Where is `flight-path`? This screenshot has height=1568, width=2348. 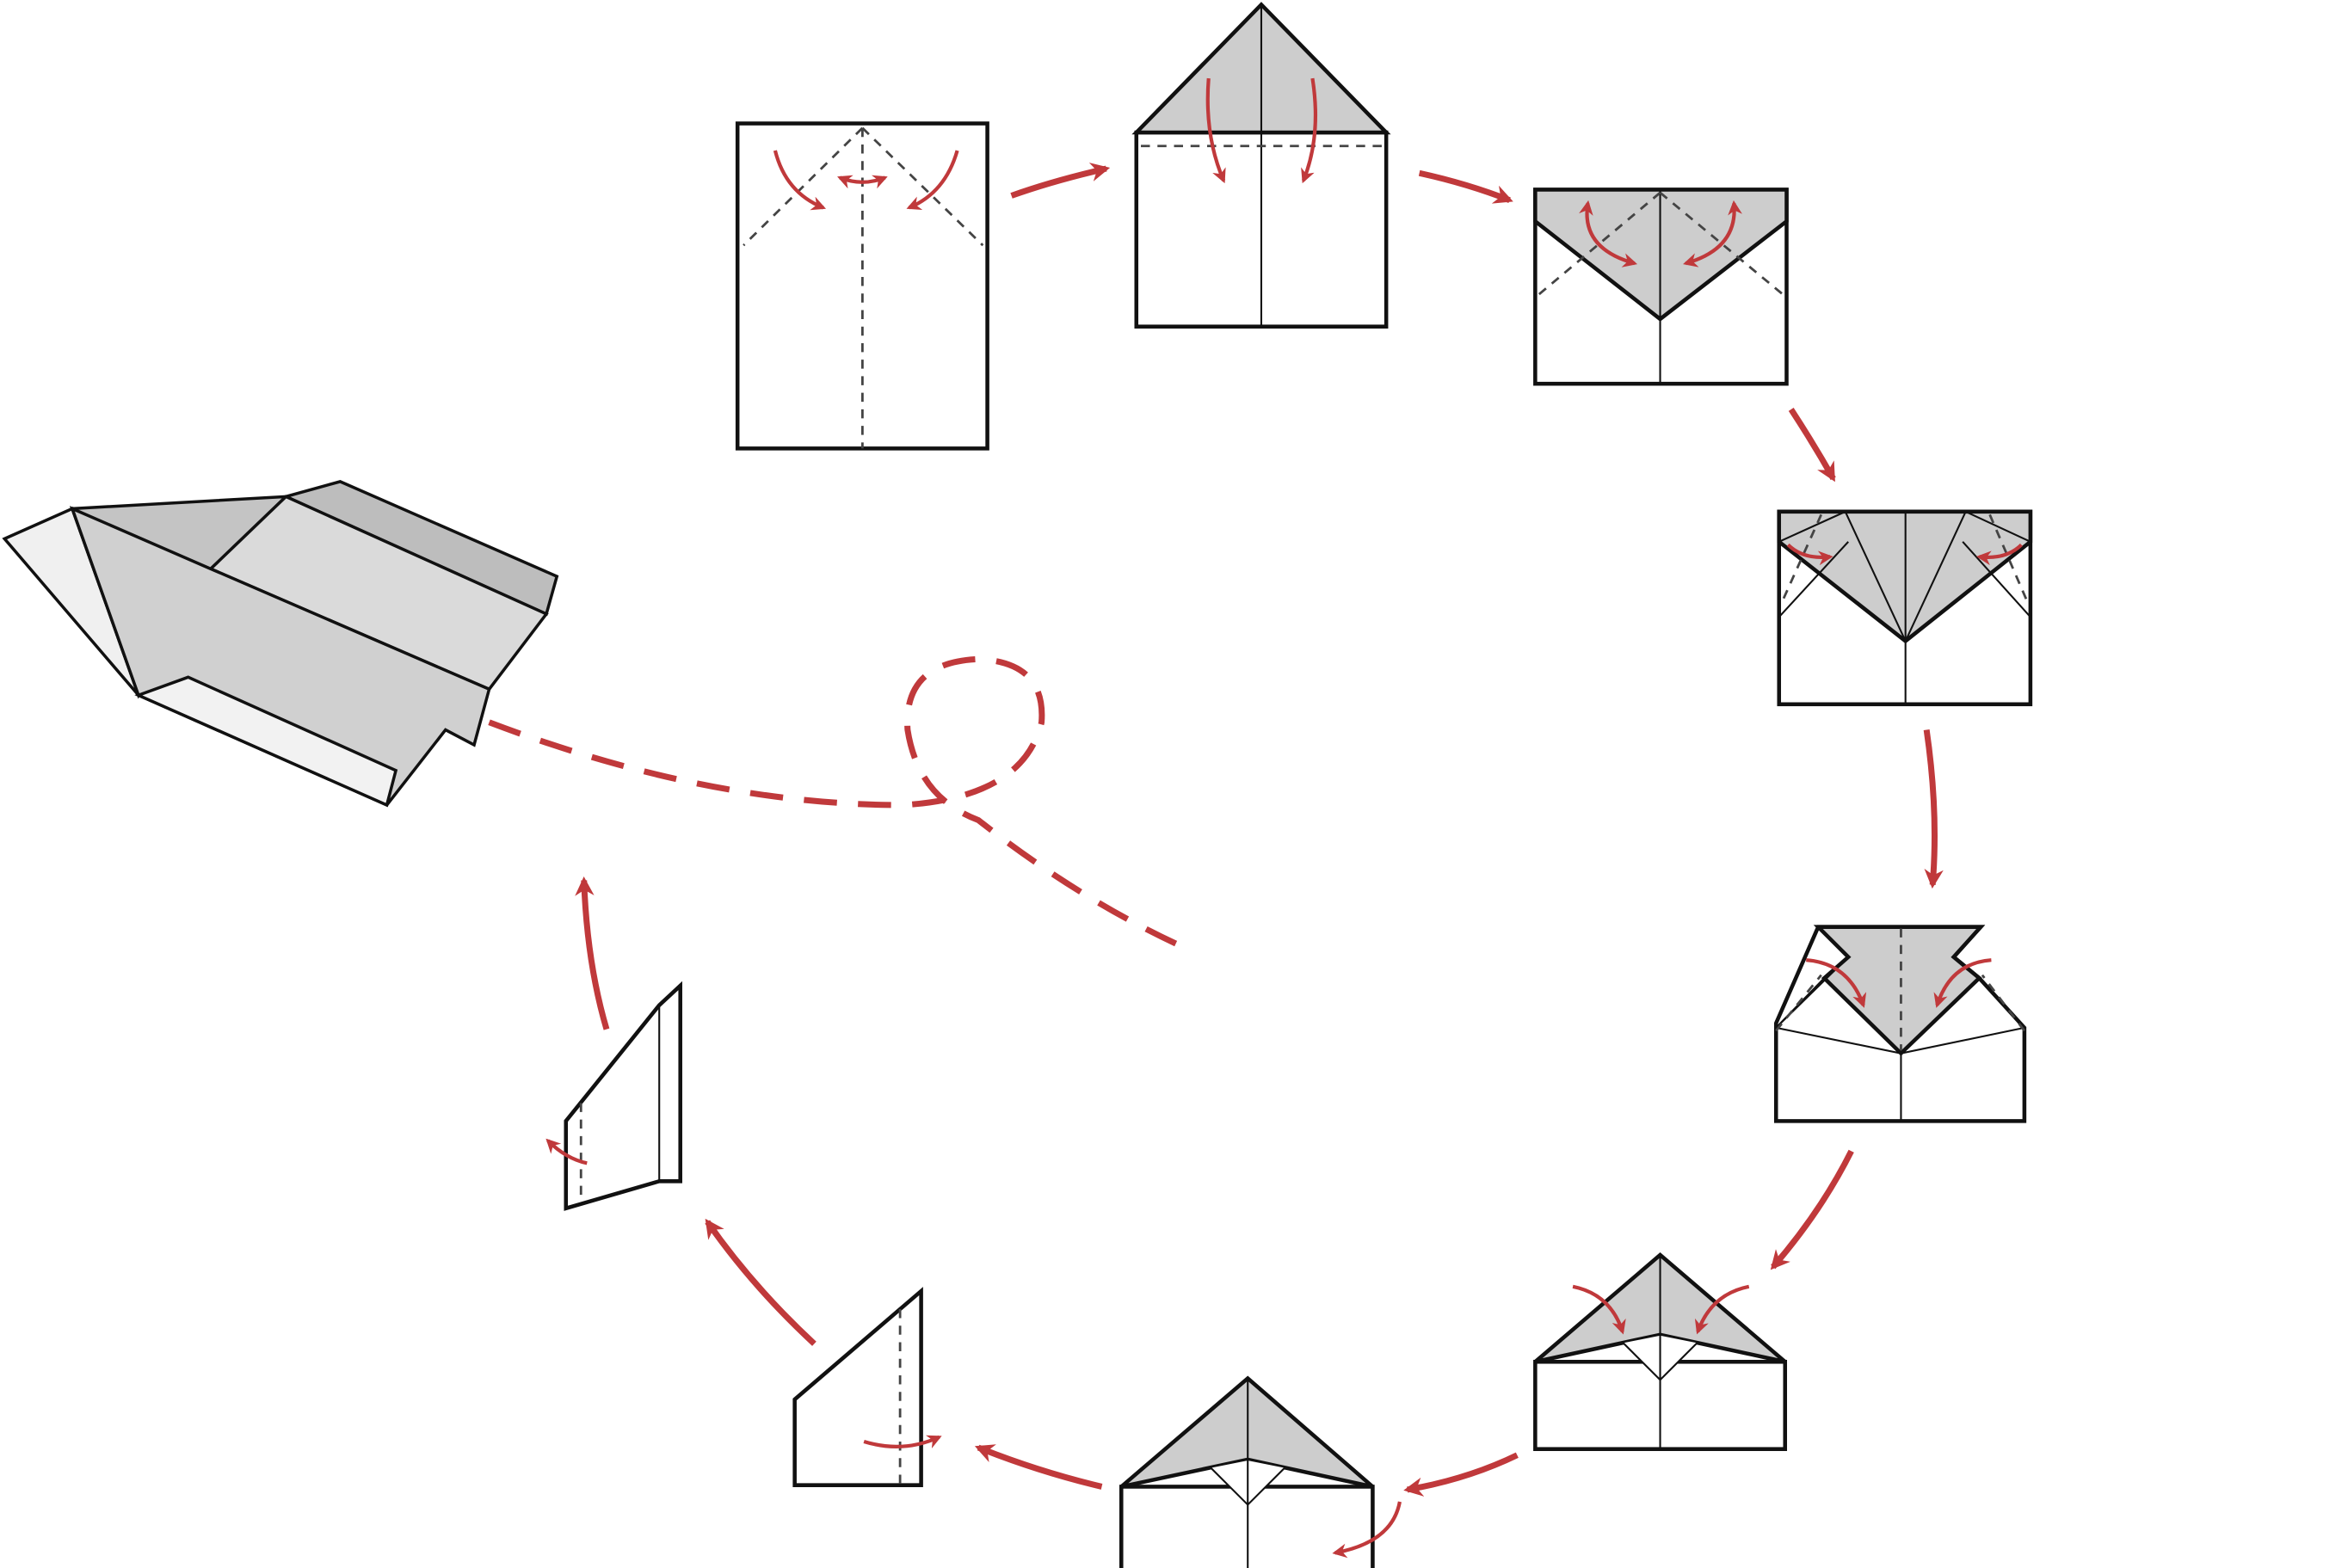
flight-path is located at coordinates (840, 804).